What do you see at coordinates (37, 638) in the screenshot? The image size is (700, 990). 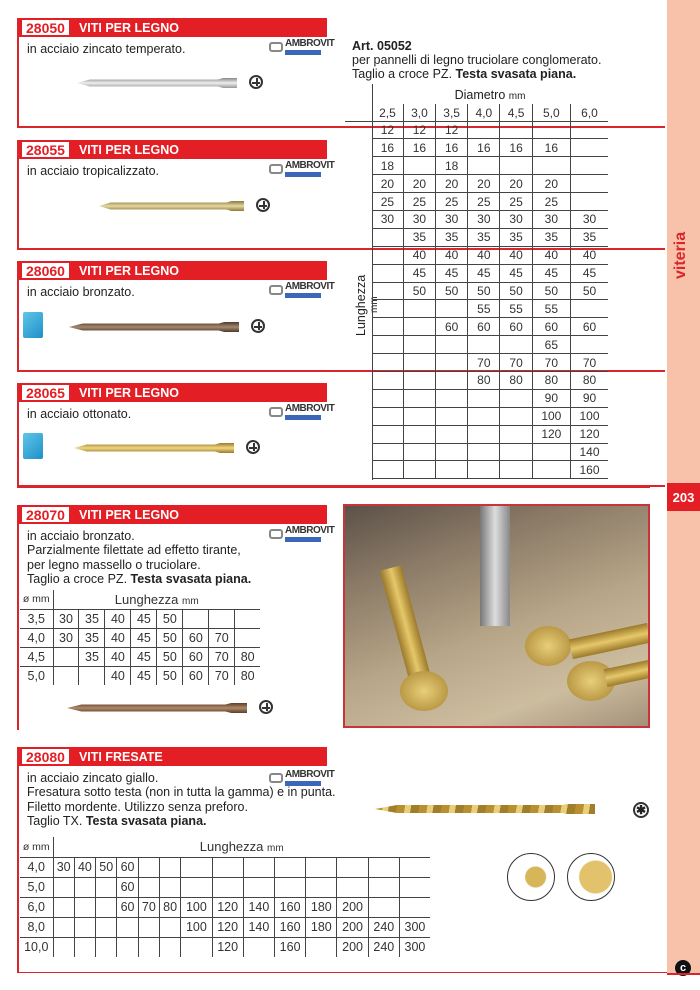 I see `diameter-cell: 4,0` at bounding box center [37, 638].